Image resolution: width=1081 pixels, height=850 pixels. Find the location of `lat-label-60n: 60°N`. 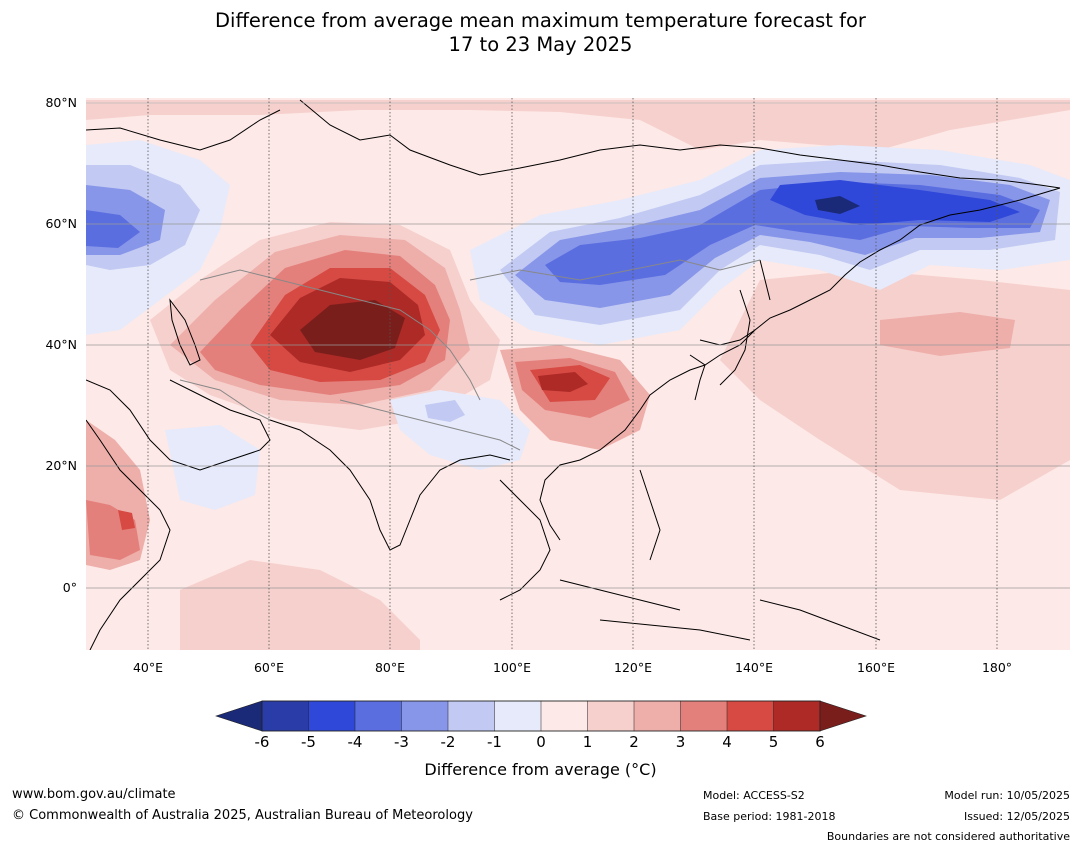

lat-label-60n: 60°N is located at coordinates (61, 223).